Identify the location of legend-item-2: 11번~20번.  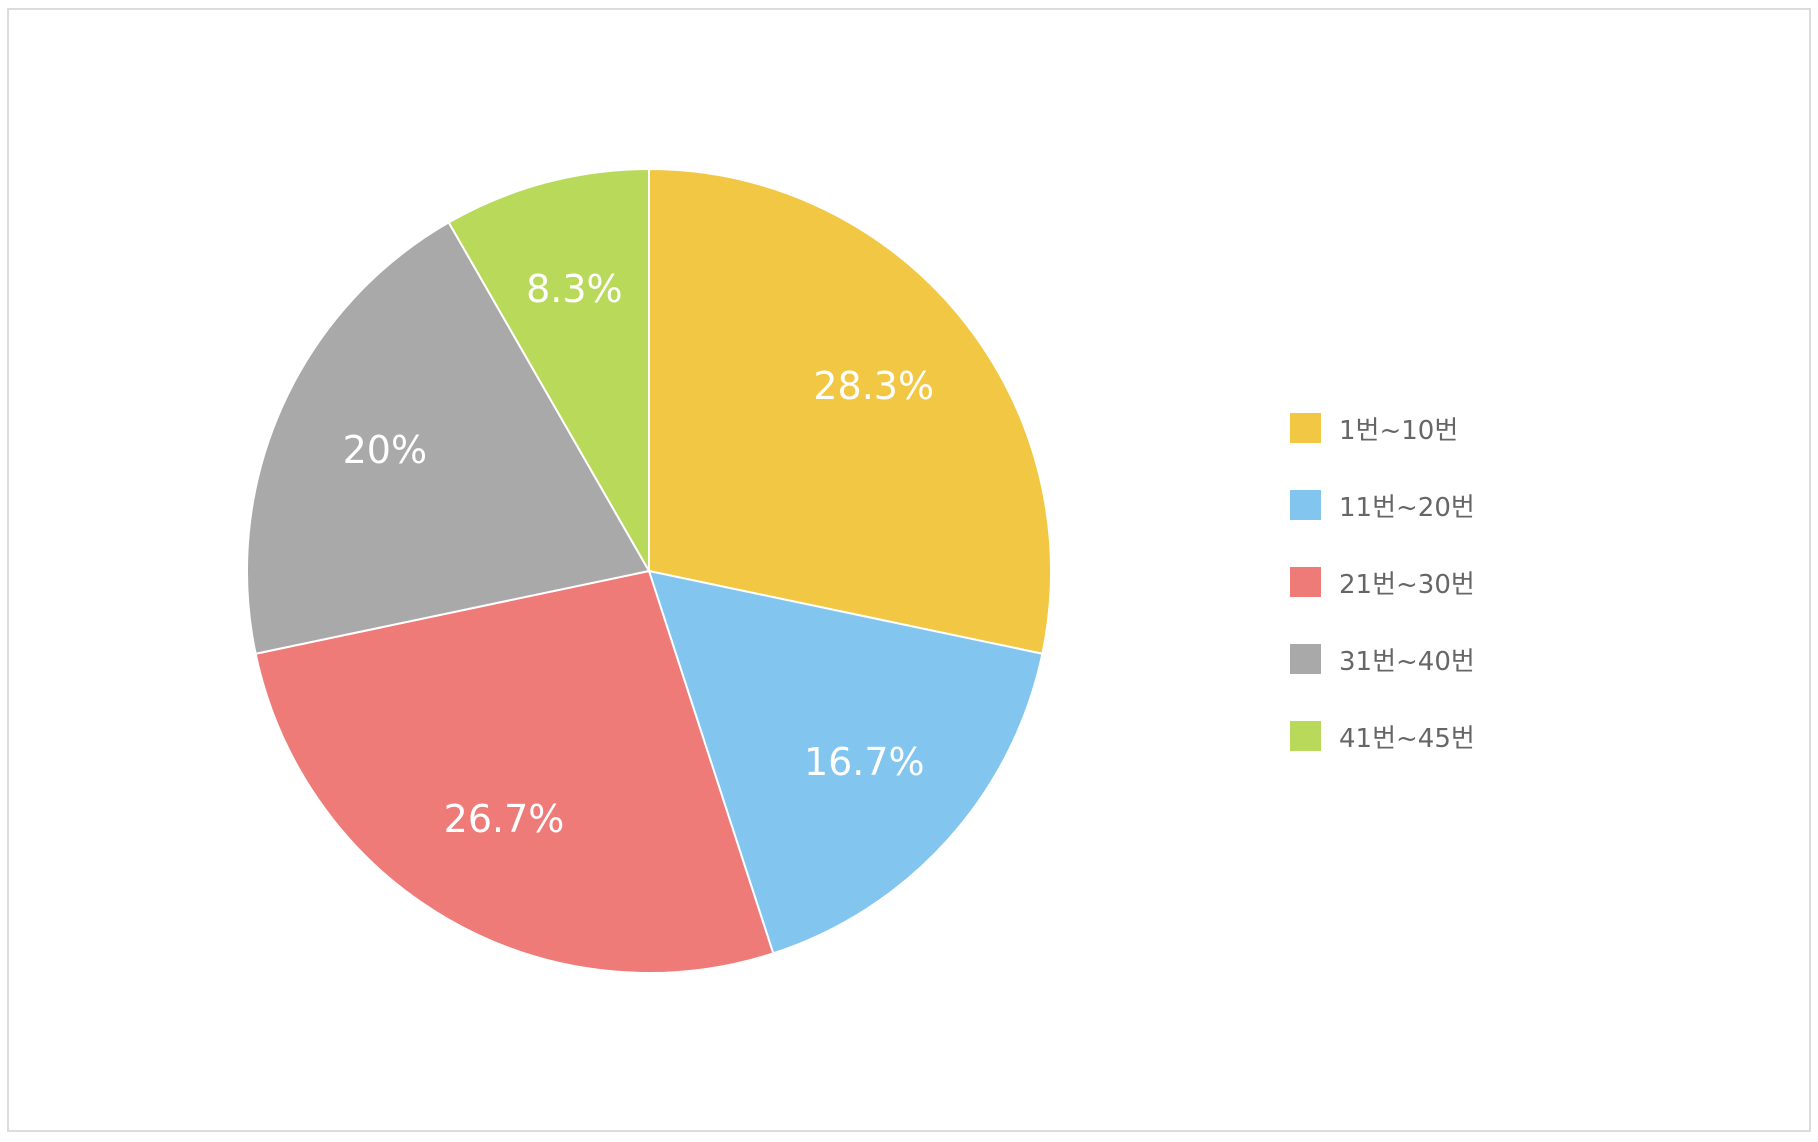
(1382, 506).